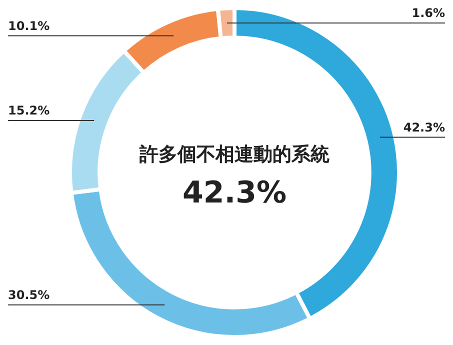 Image resolution: width=453 pixels, height=345 pixels. I want to click on data-label: 10.1%, so click(29, 25).